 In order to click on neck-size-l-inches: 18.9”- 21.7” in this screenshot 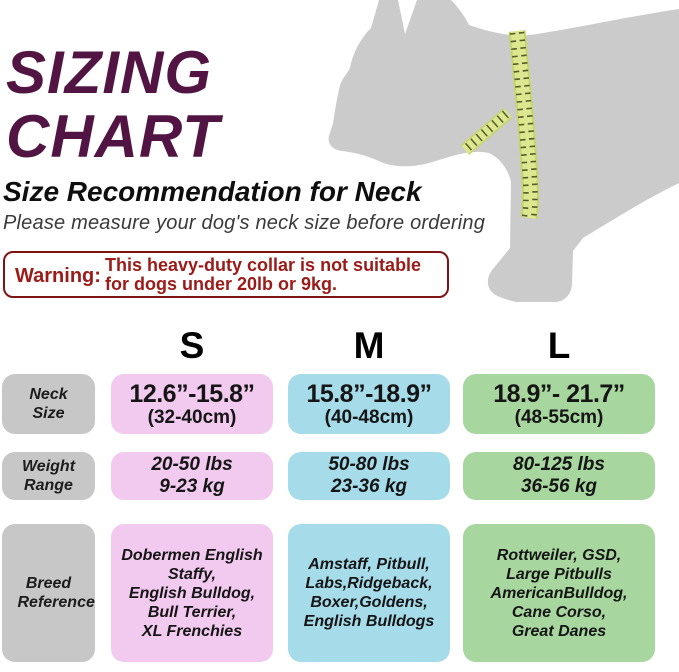, I will do `click(559, 394)`.